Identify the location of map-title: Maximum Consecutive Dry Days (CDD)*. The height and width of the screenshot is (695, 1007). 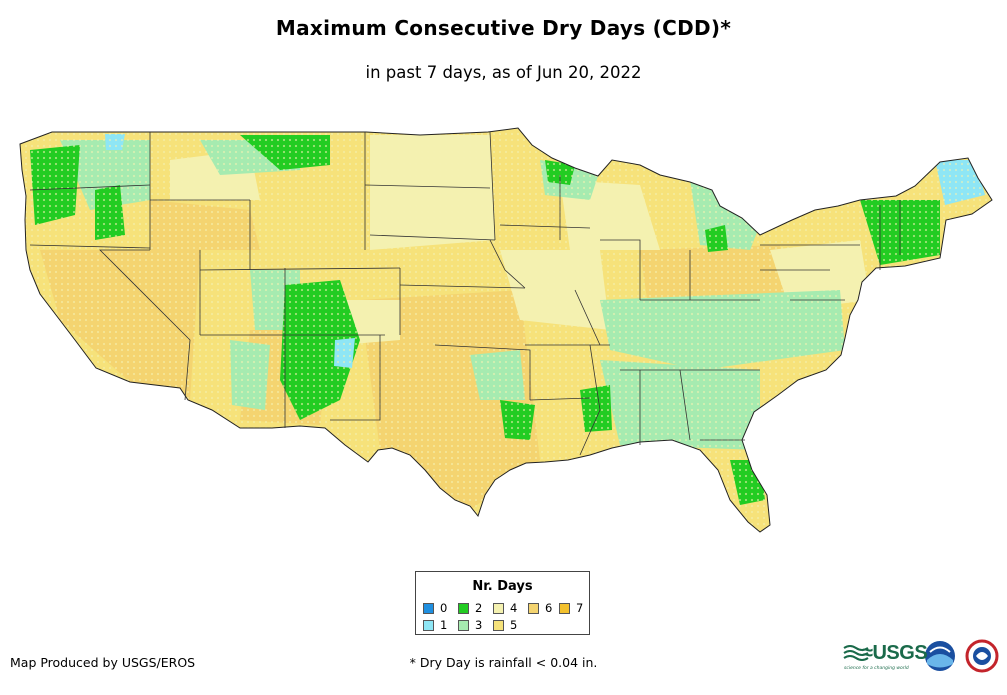
(503, 28).